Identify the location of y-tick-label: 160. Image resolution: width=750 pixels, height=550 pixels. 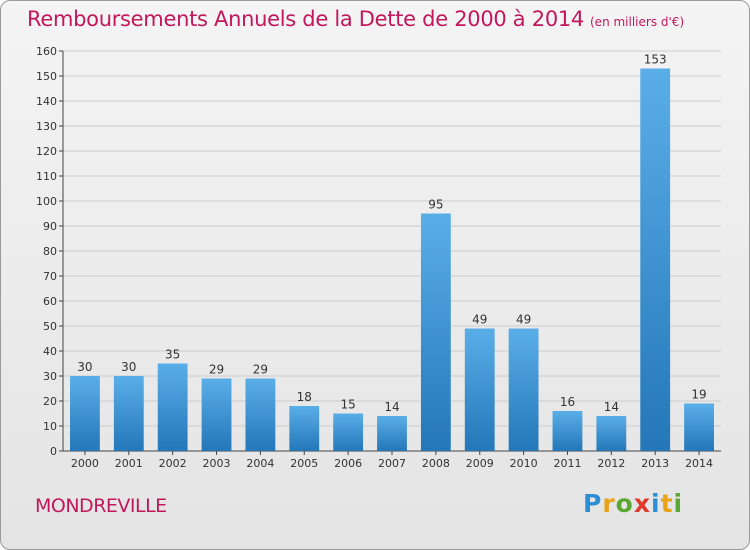
(46, 51).